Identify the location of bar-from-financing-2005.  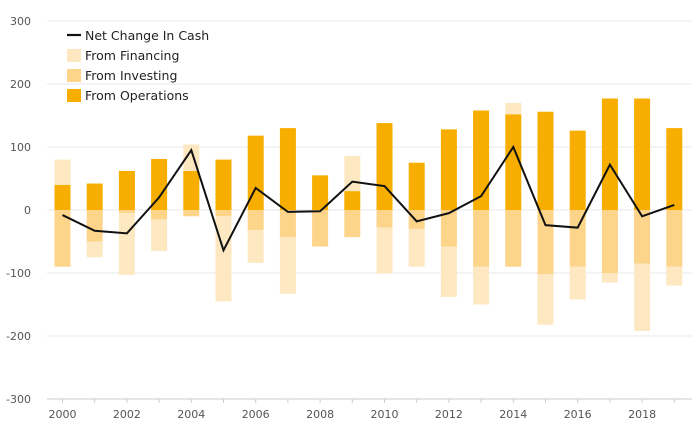
(223, 259).